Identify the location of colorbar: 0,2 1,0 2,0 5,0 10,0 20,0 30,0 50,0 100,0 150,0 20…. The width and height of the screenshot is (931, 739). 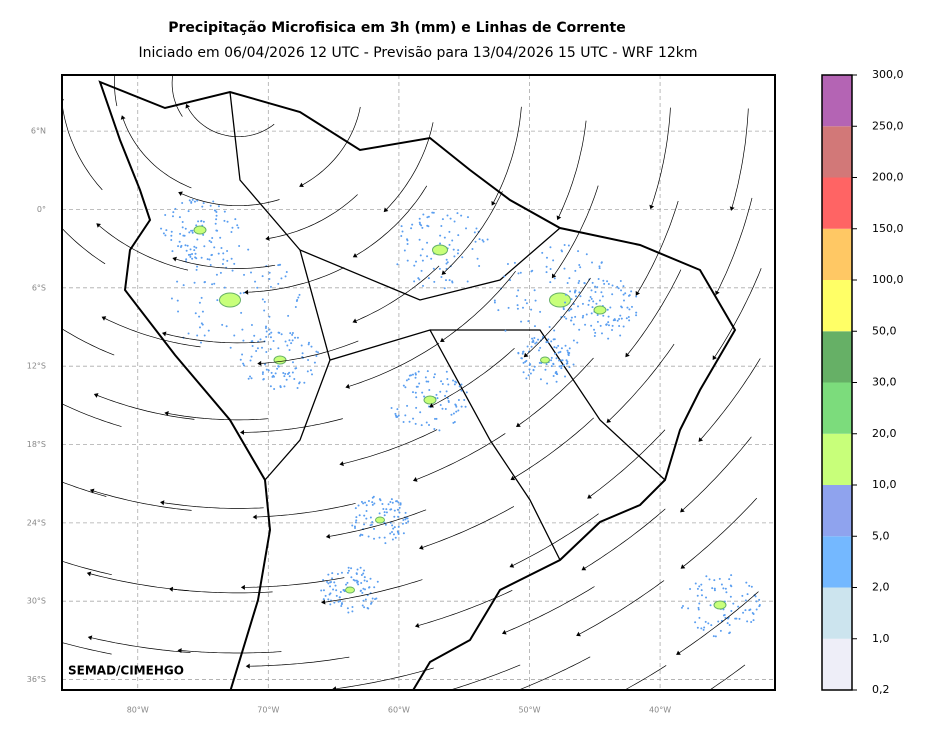
(862, 382).